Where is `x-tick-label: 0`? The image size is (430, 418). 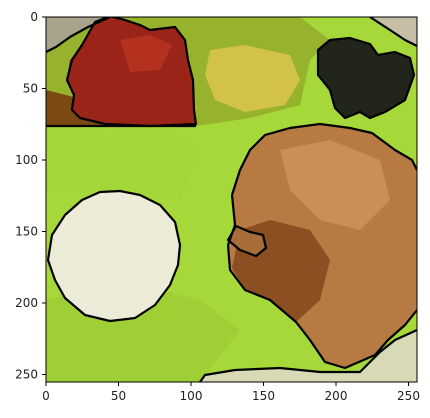 x-tick-label: 0 is located at coordinates (46, 396).